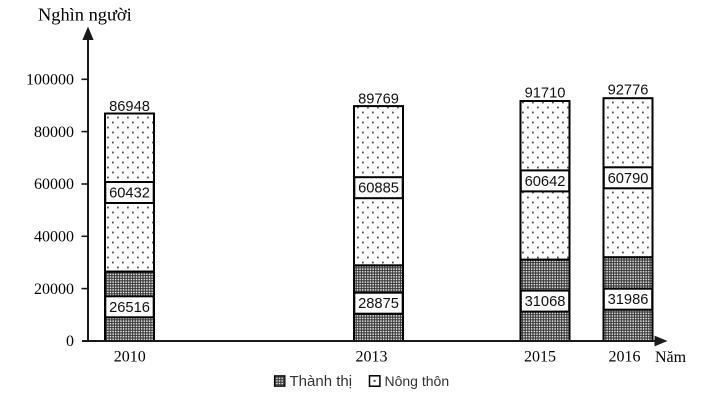  What do you see at coordinates (50, 80) in the screenshot?
I see `svg-text: 100000` at bounding box center [50, 80].